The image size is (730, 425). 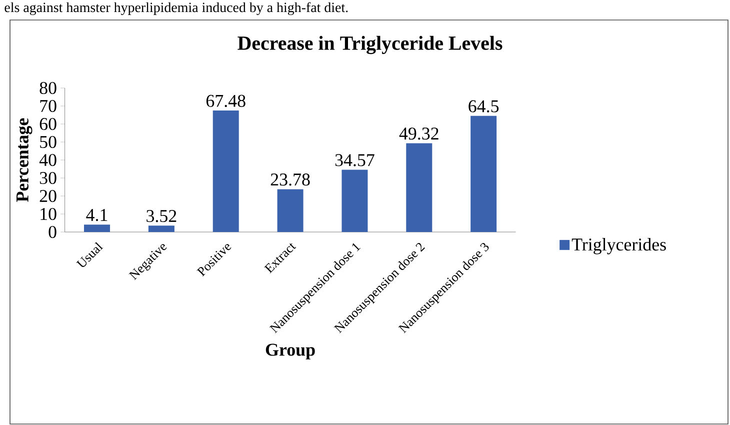 What do you see at coordinates (24, 160) in the screenshot?
I see `y-axis-title: Percentage` at bounding box center [24, 160].